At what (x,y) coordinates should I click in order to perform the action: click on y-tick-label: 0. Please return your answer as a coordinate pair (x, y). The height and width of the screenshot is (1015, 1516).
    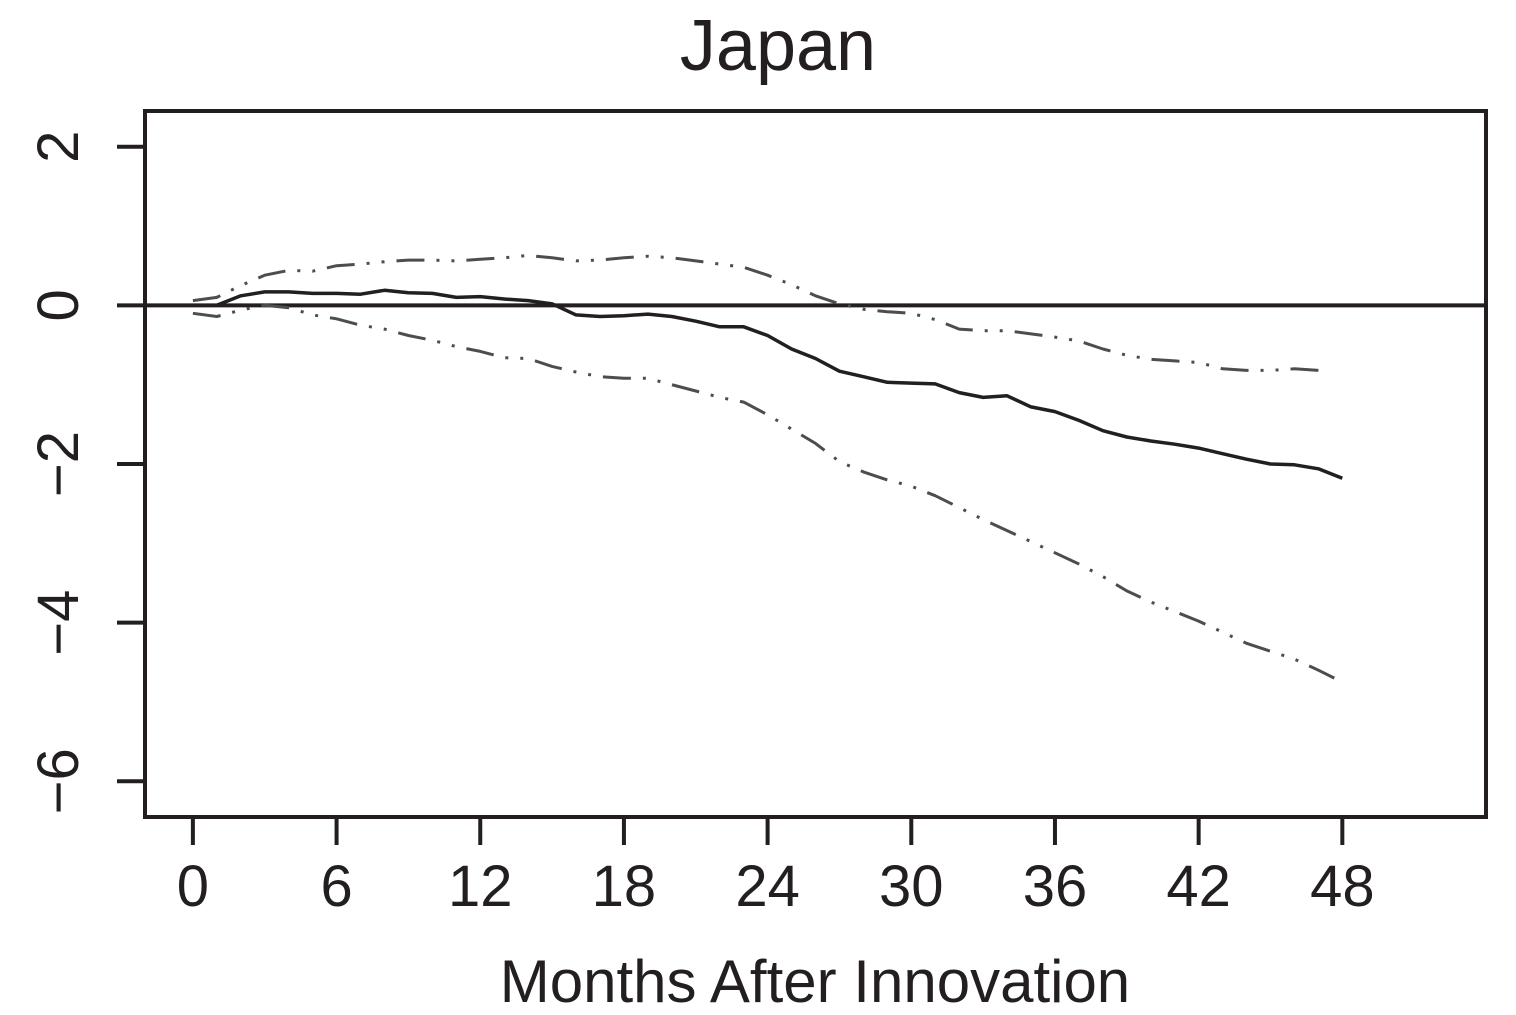
    Looking at the image, I should click on (58, 305).